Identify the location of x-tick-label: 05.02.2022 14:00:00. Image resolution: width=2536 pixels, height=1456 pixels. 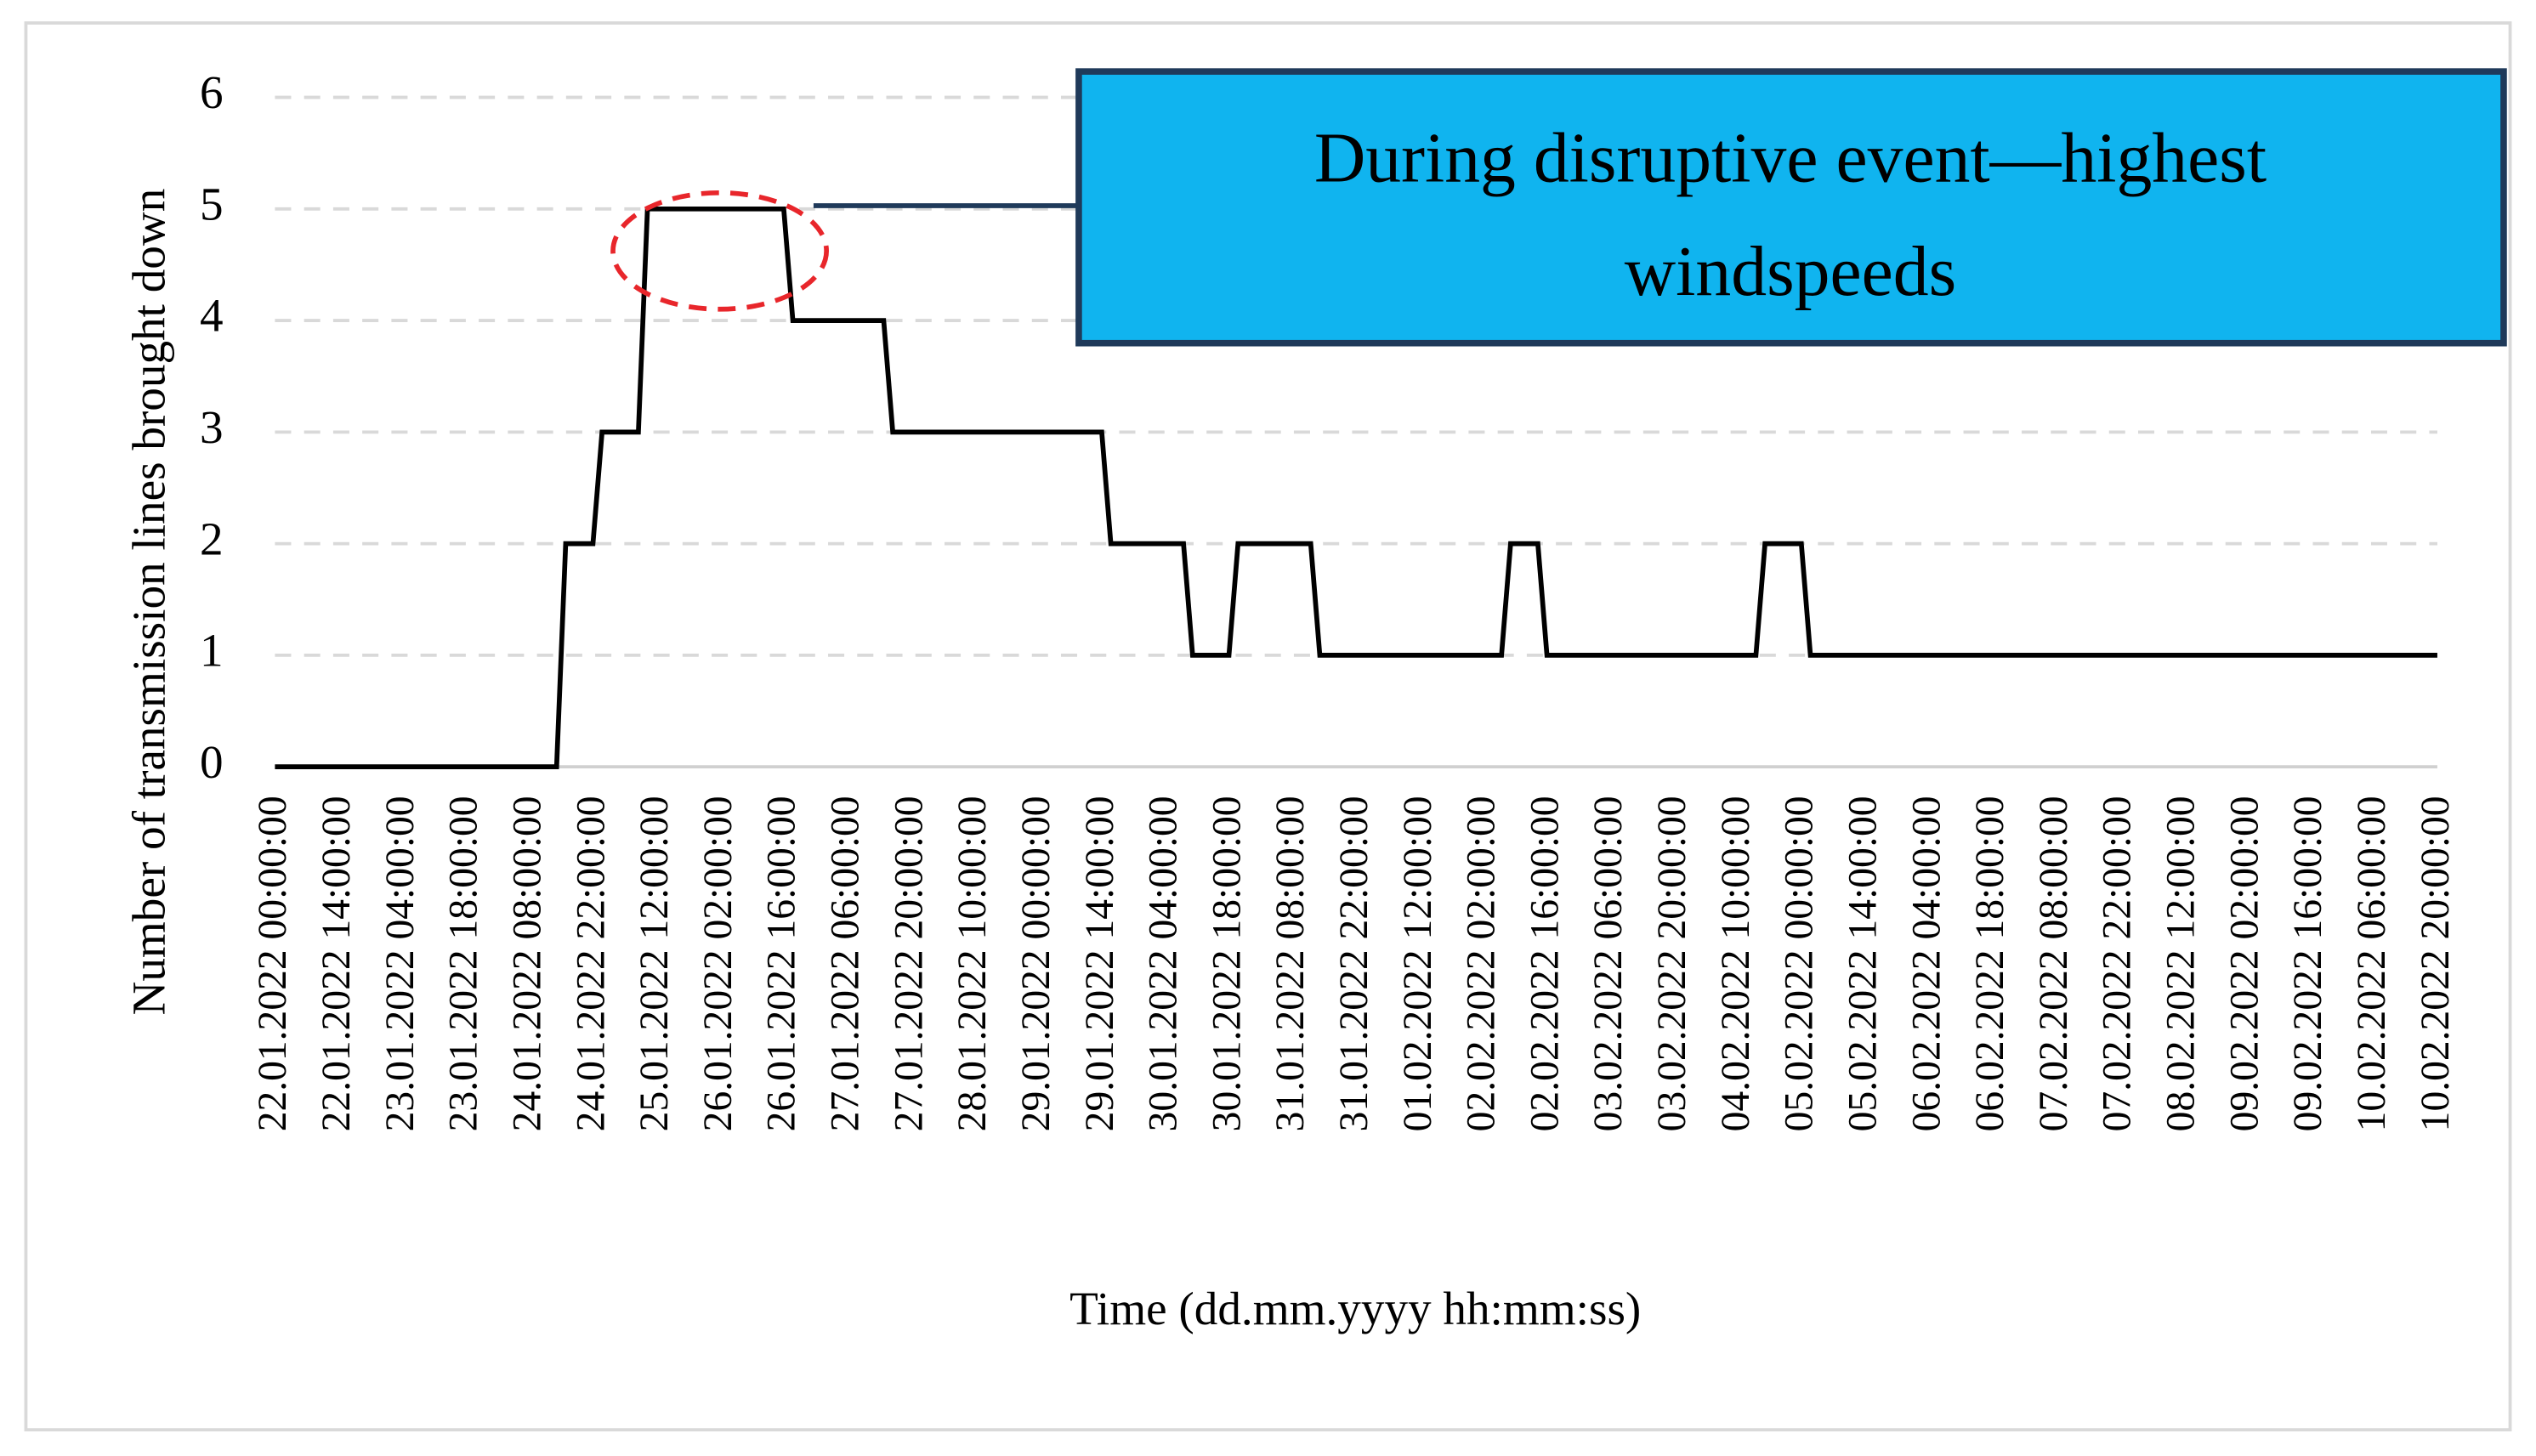
(1863, 964).